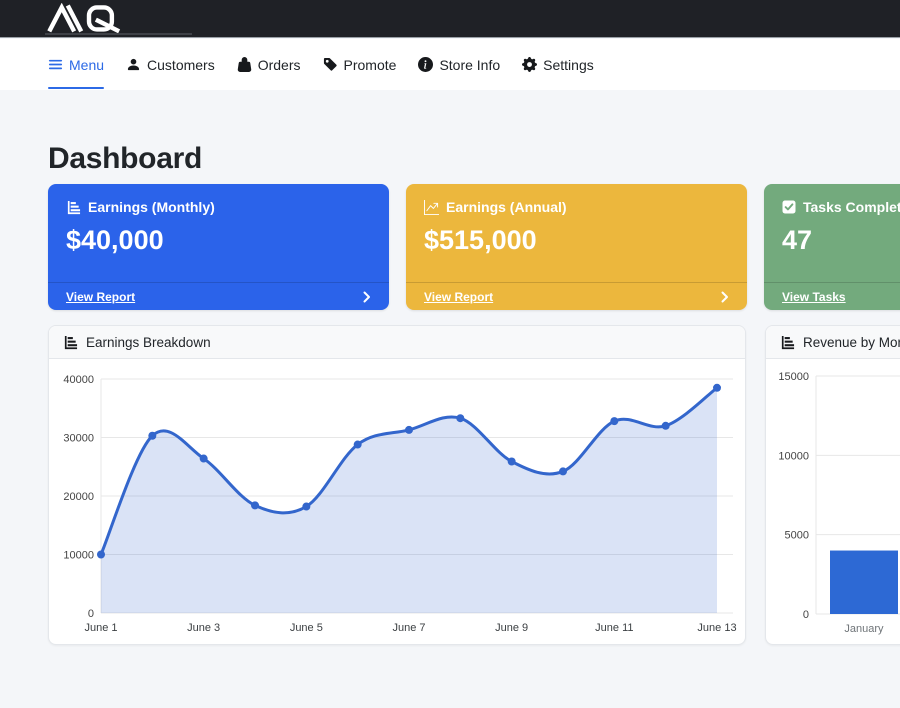 The image size is (900, 708). I want to click on svg-text: January, so click(864, 629).